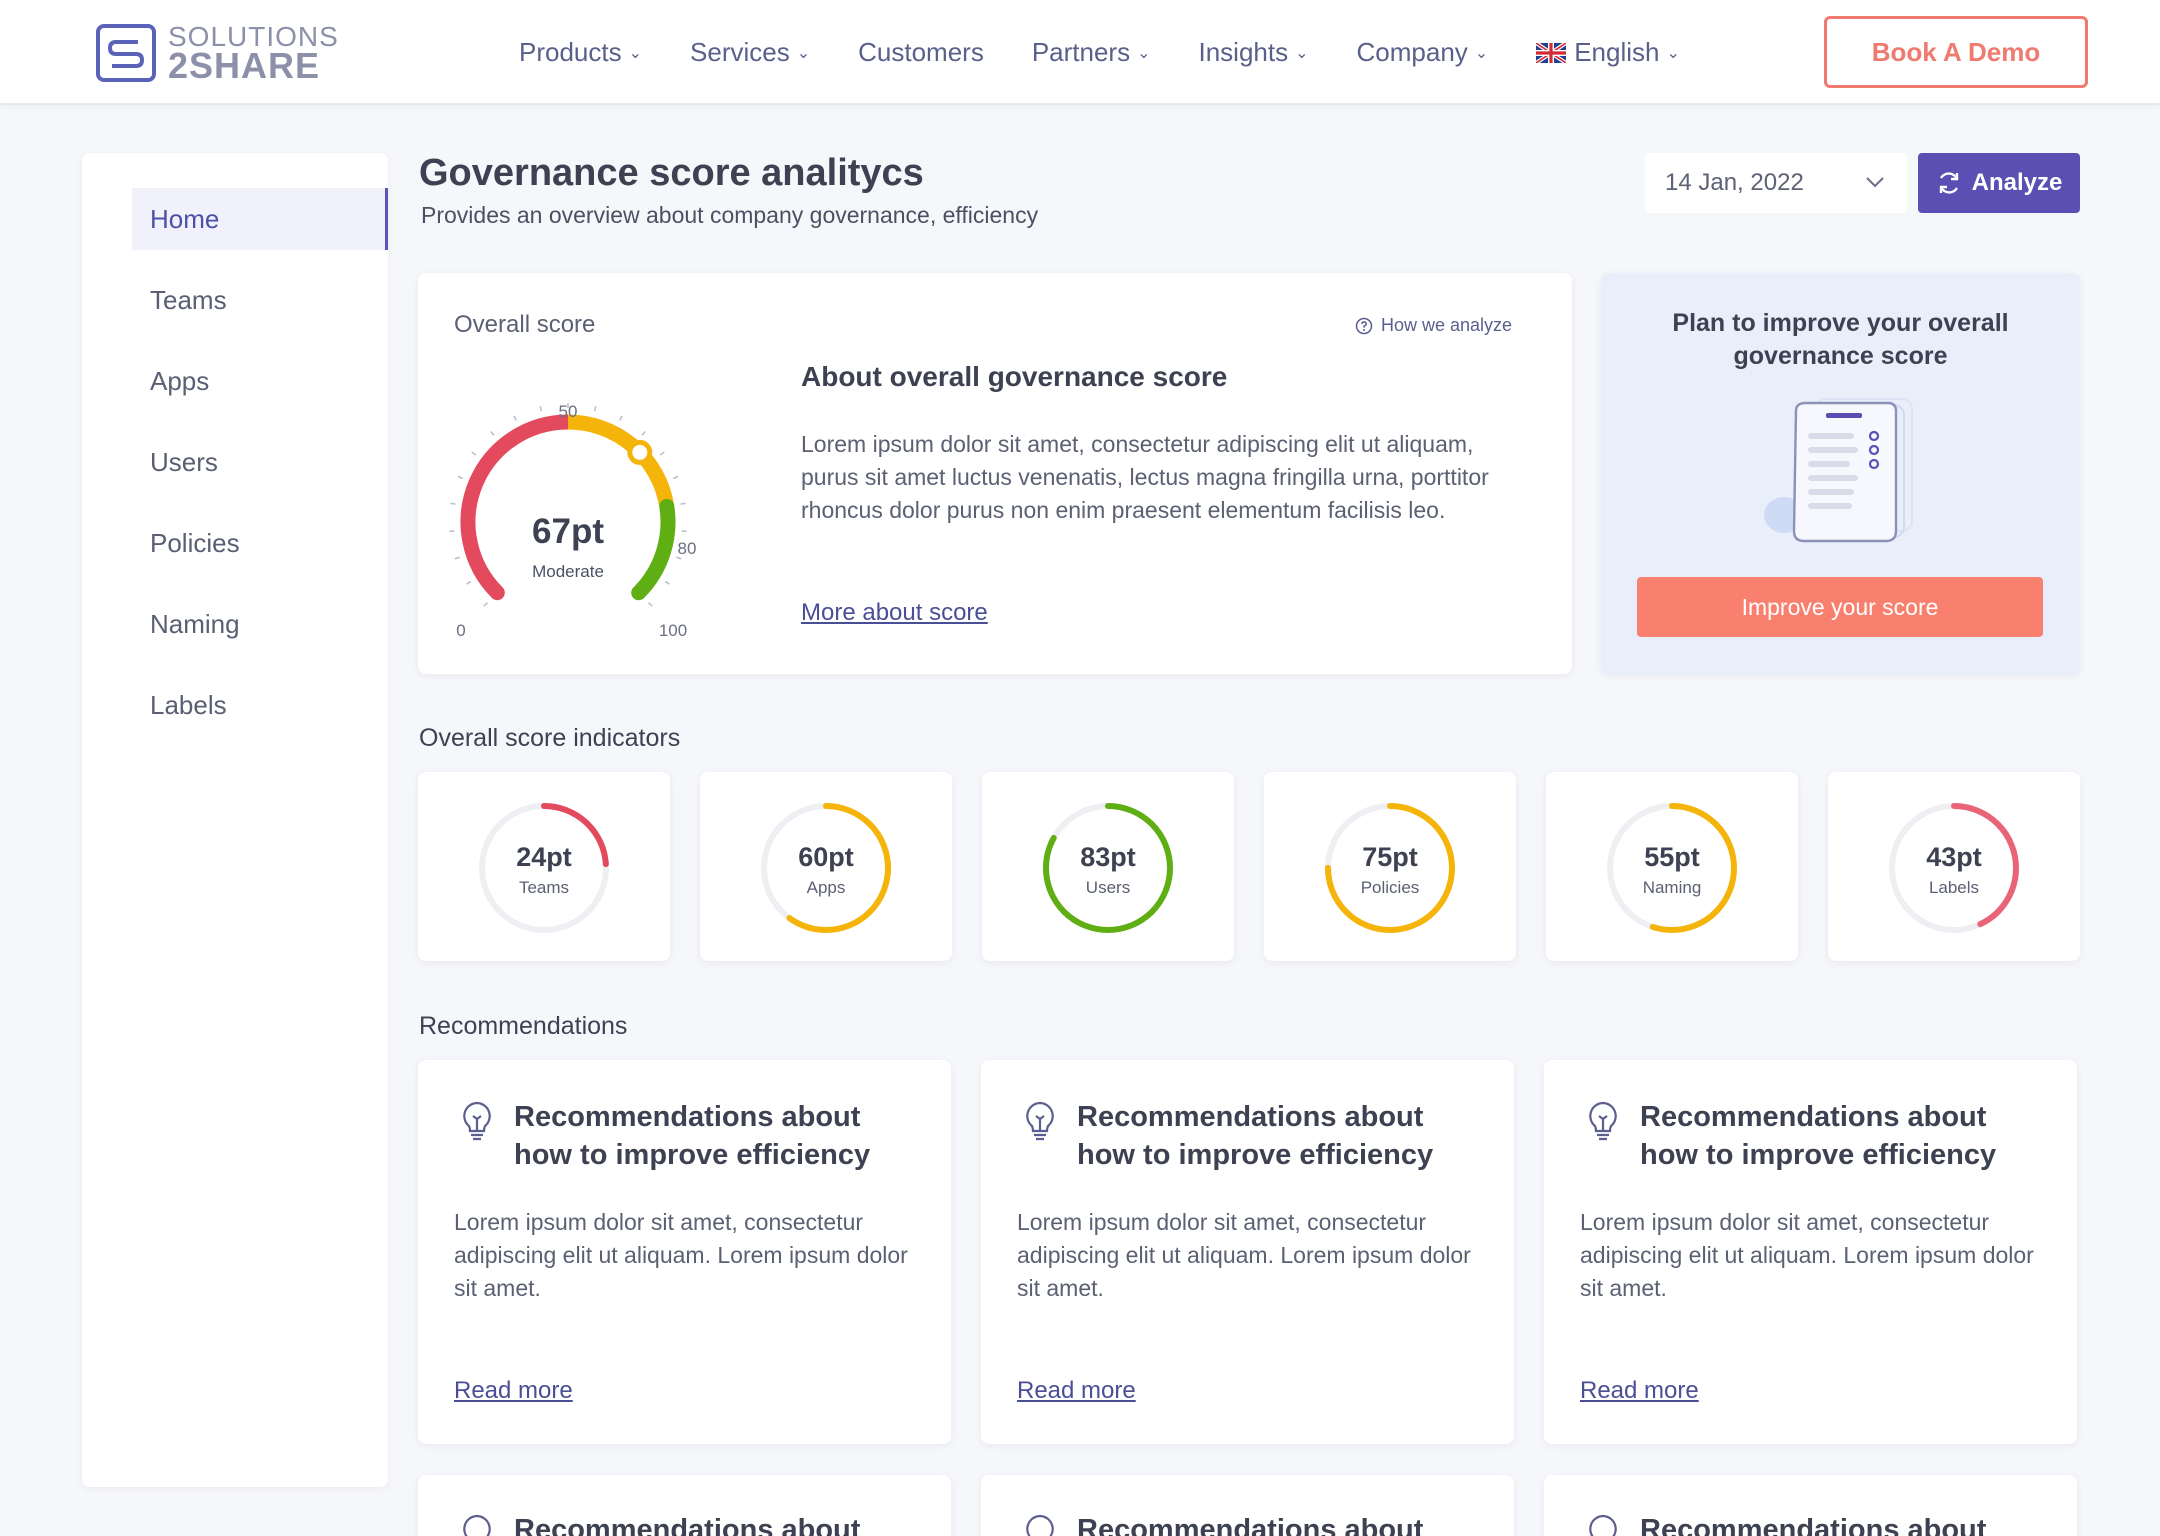  What do you see at coordinates (671, 173) in the screenshot?
I see `page-title: Governance score analitycs` at bounding box center [671, 173].